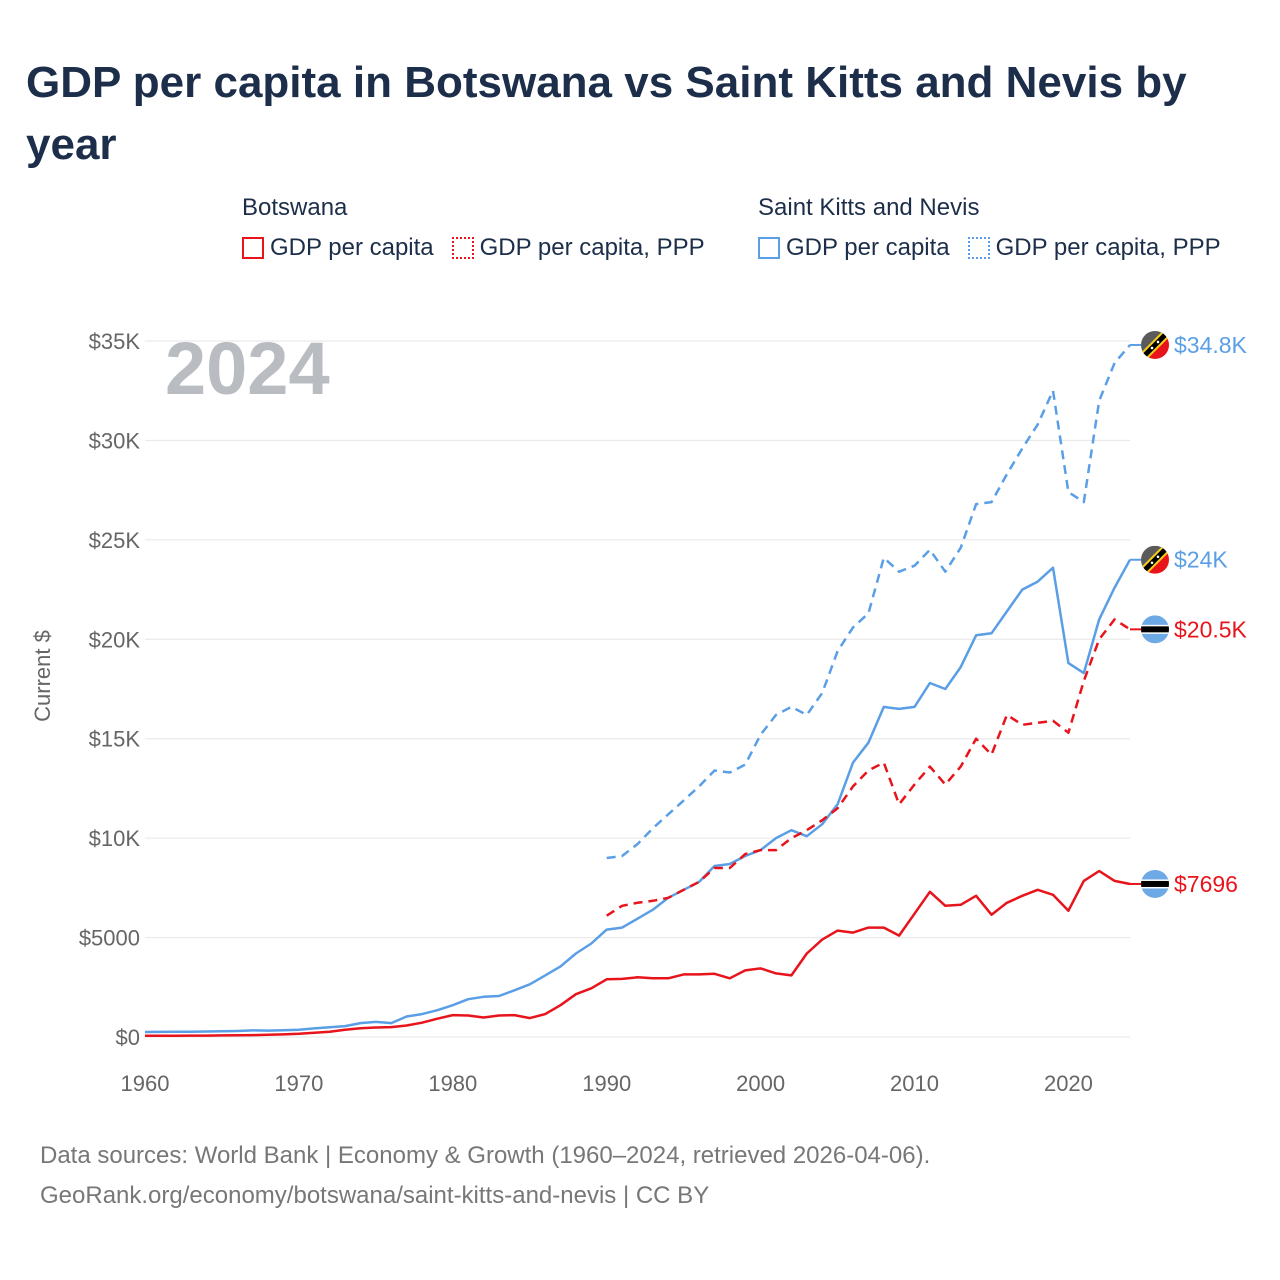  I want to click on end-value-label: $7696, so click(1206, 884).